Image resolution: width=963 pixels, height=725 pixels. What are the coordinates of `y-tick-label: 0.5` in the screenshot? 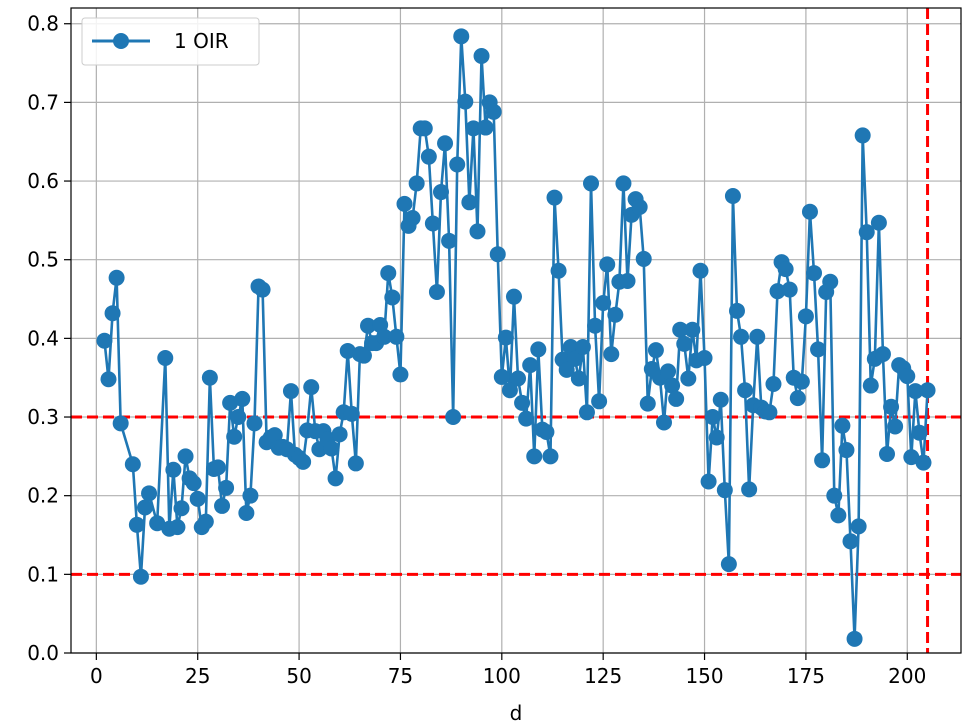 It's located at (43, 260).